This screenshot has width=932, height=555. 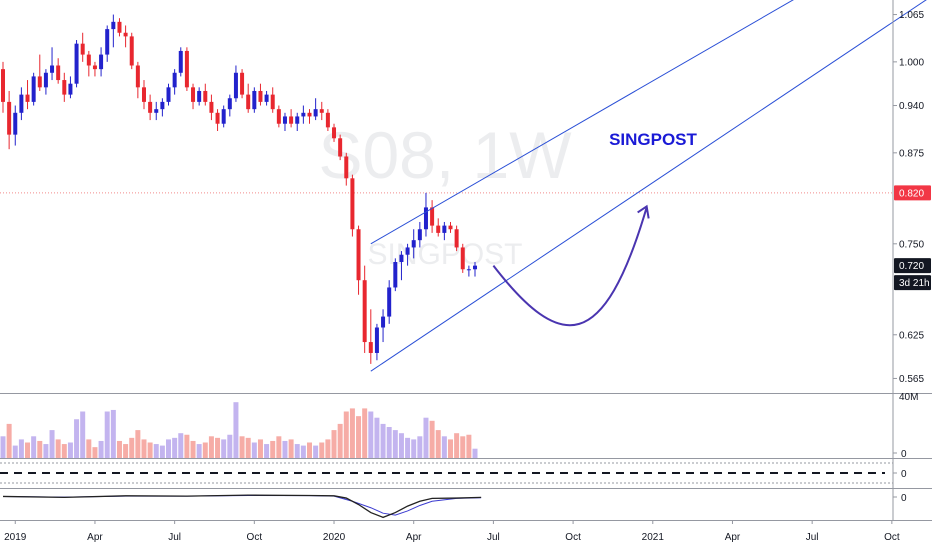 What do you see at coordinates (904, 474) in the screenshot?
I see `indicator1-axis-zero: 0` at bounding box center [904, 474].